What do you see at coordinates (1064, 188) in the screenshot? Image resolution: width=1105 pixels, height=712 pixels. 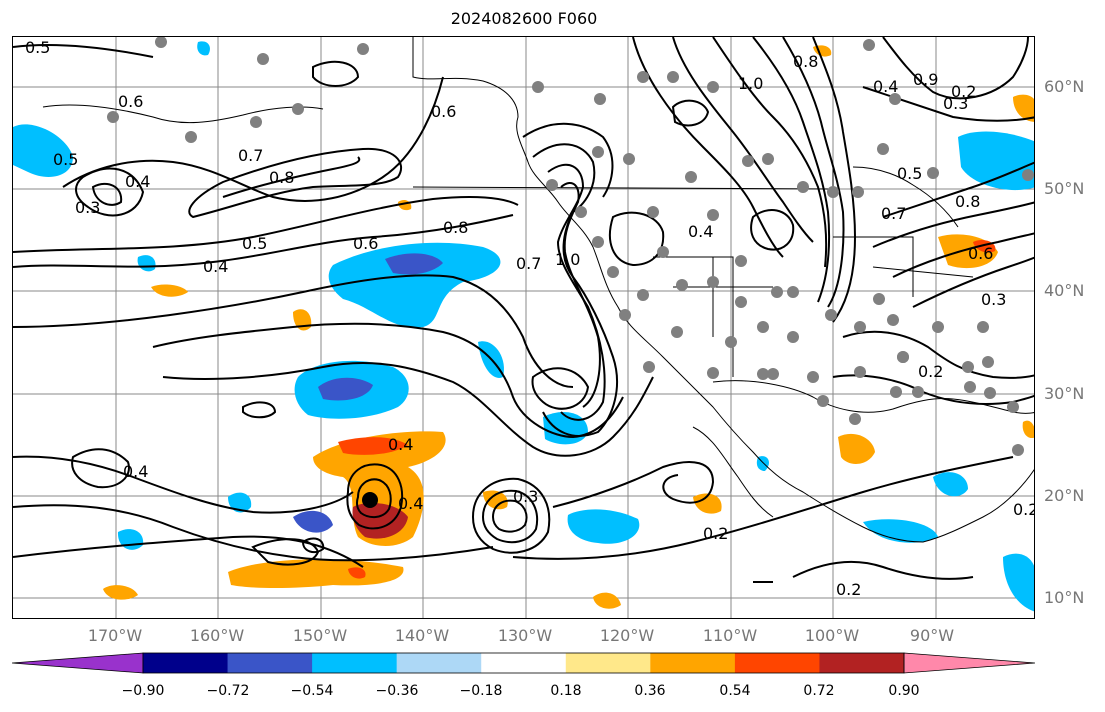 I see `lat-label-50n: 50°N` at bounding box center [1064, 188].